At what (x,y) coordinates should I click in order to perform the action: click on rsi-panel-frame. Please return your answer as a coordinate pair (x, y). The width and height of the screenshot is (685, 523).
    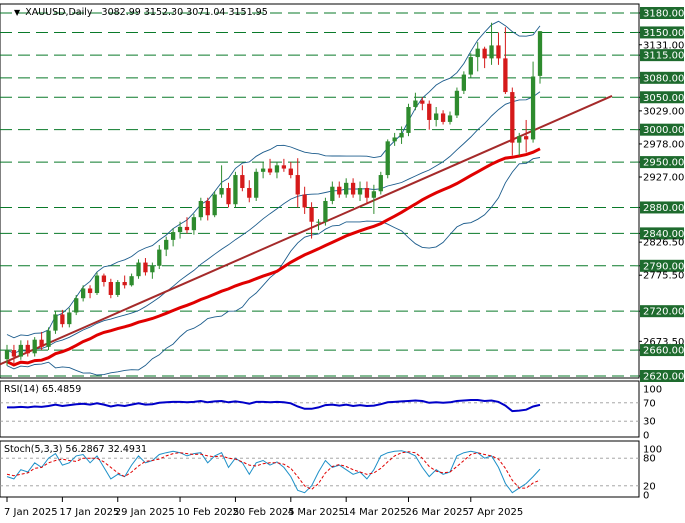
    Looking at the image, I should click on (320, 409).